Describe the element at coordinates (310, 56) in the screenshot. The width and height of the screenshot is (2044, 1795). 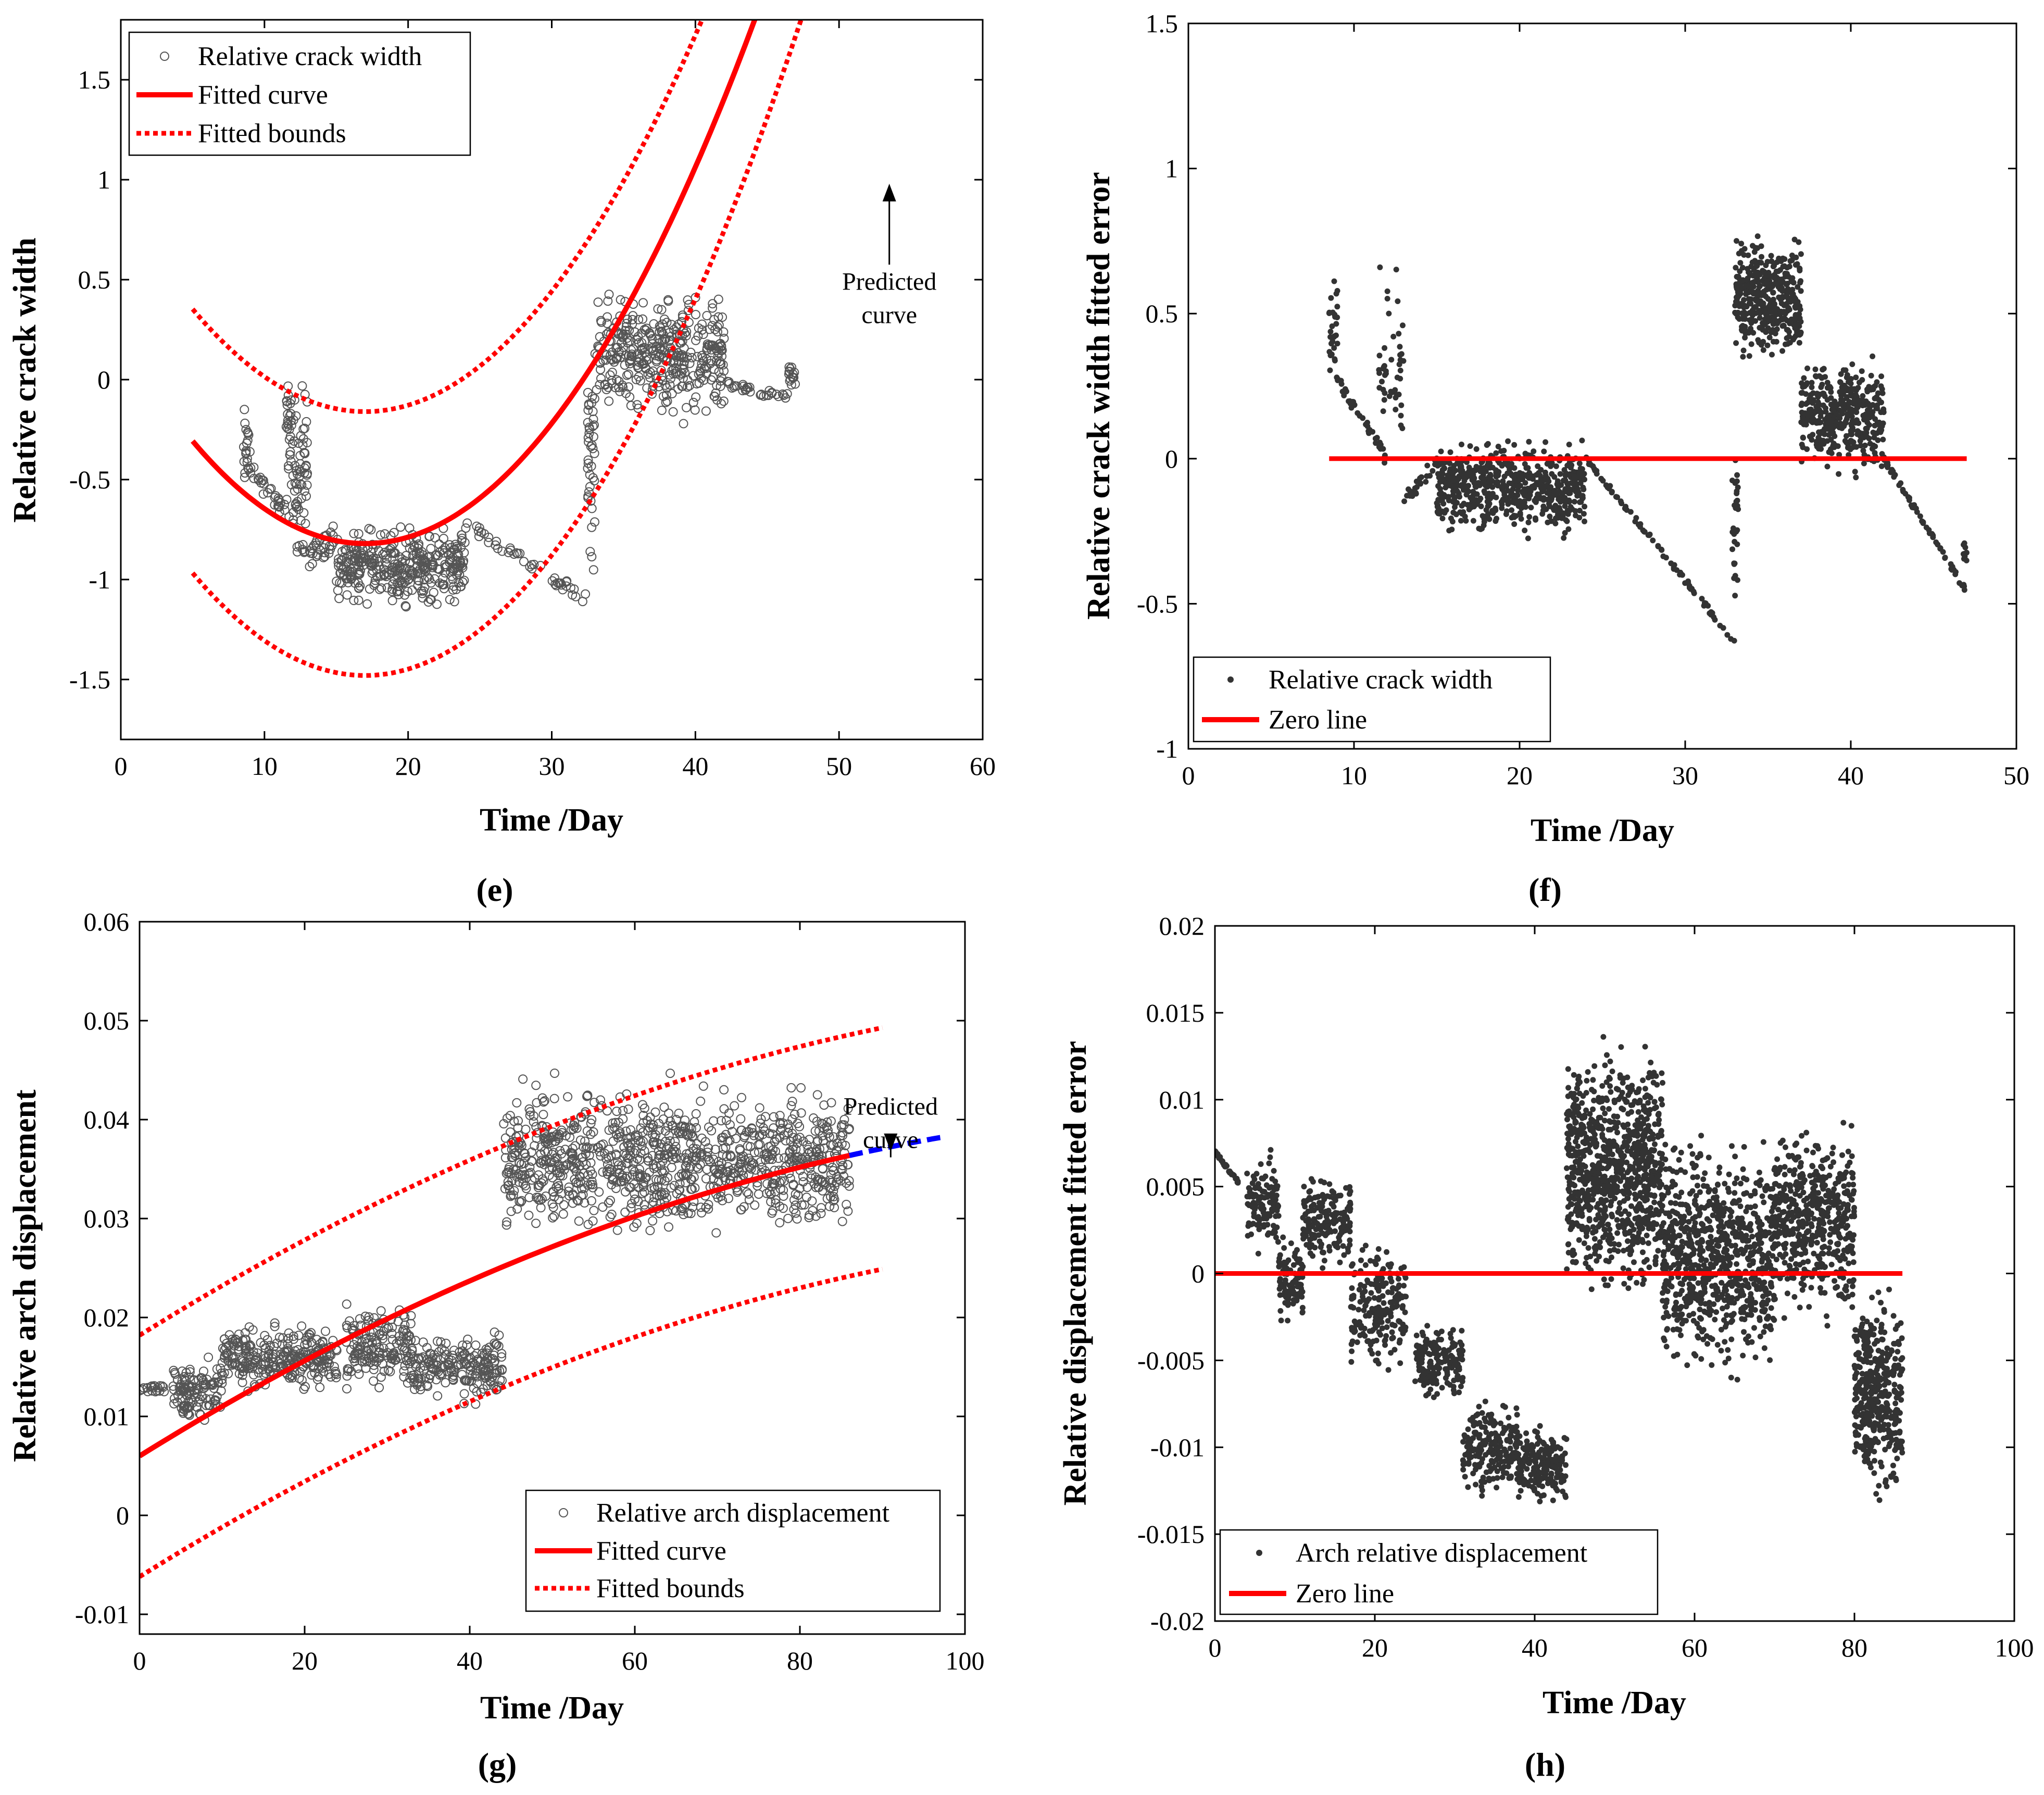
I see `legend-label-e-0: Relative crack width` at that location.